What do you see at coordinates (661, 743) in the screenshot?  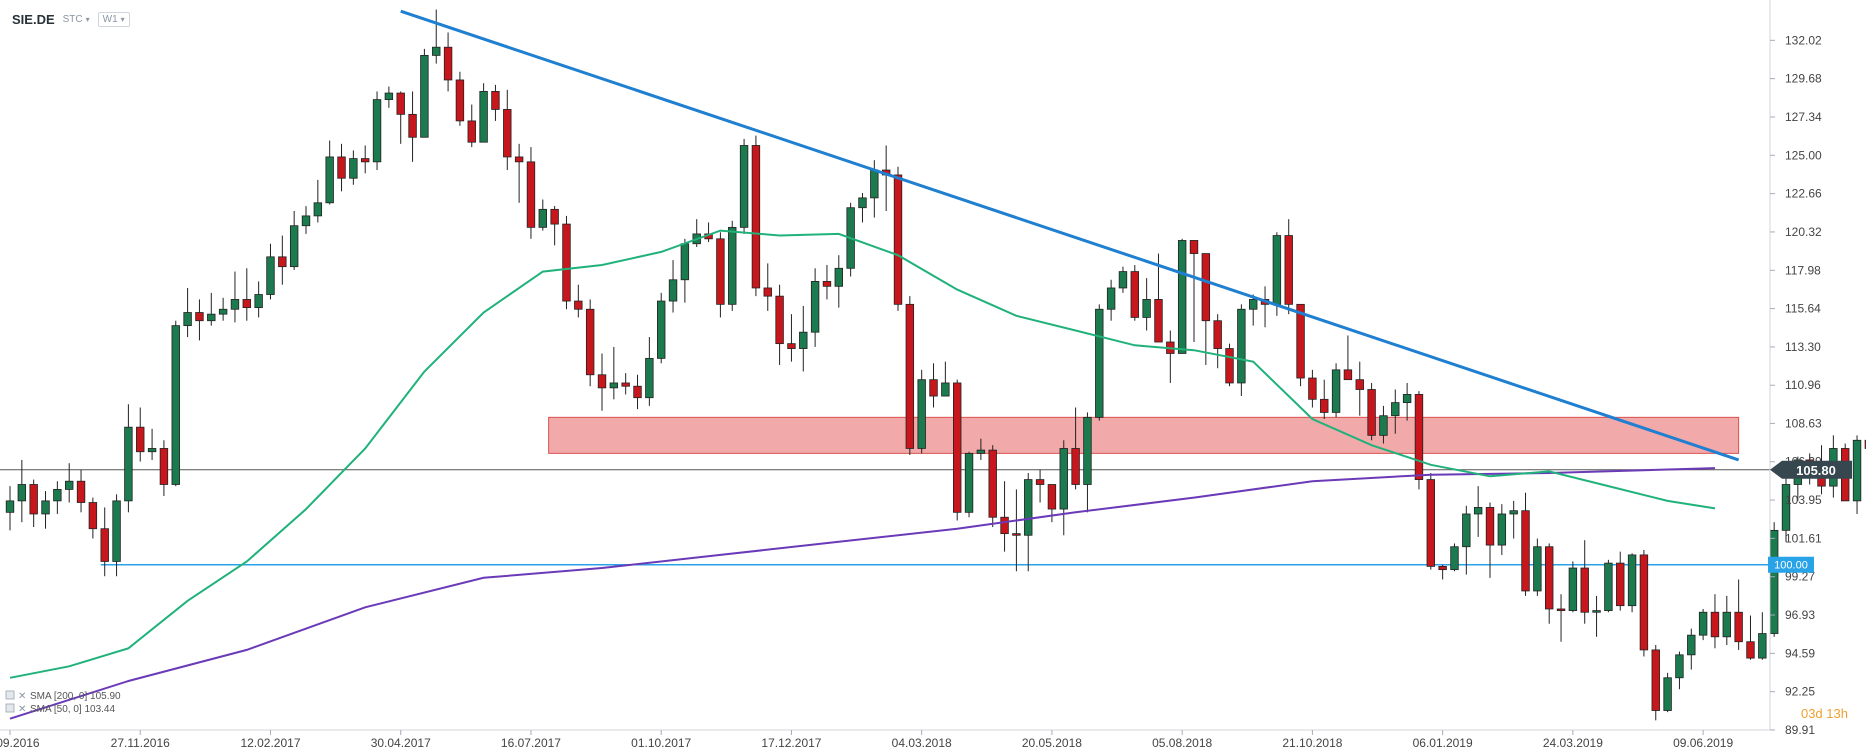 I see `time-tick-label: 01.10.2017` at bounding box center [661, 743].